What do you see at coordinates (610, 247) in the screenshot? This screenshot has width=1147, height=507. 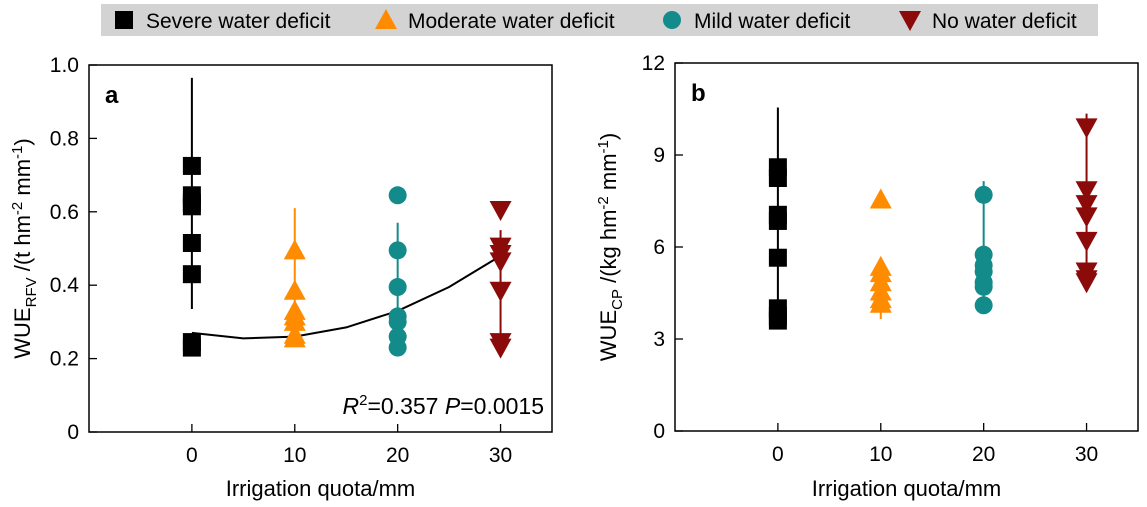 I see `y-axis-label: WUECP /(kg hm-2 mm-1)` at bounding box center [610, 247].